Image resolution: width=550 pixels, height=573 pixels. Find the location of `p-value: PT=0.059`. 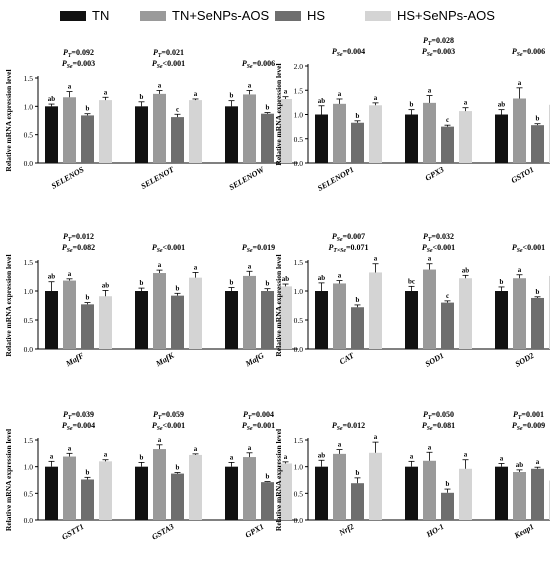

p-value: PT=0.059 is located at coordinates (168, 415).